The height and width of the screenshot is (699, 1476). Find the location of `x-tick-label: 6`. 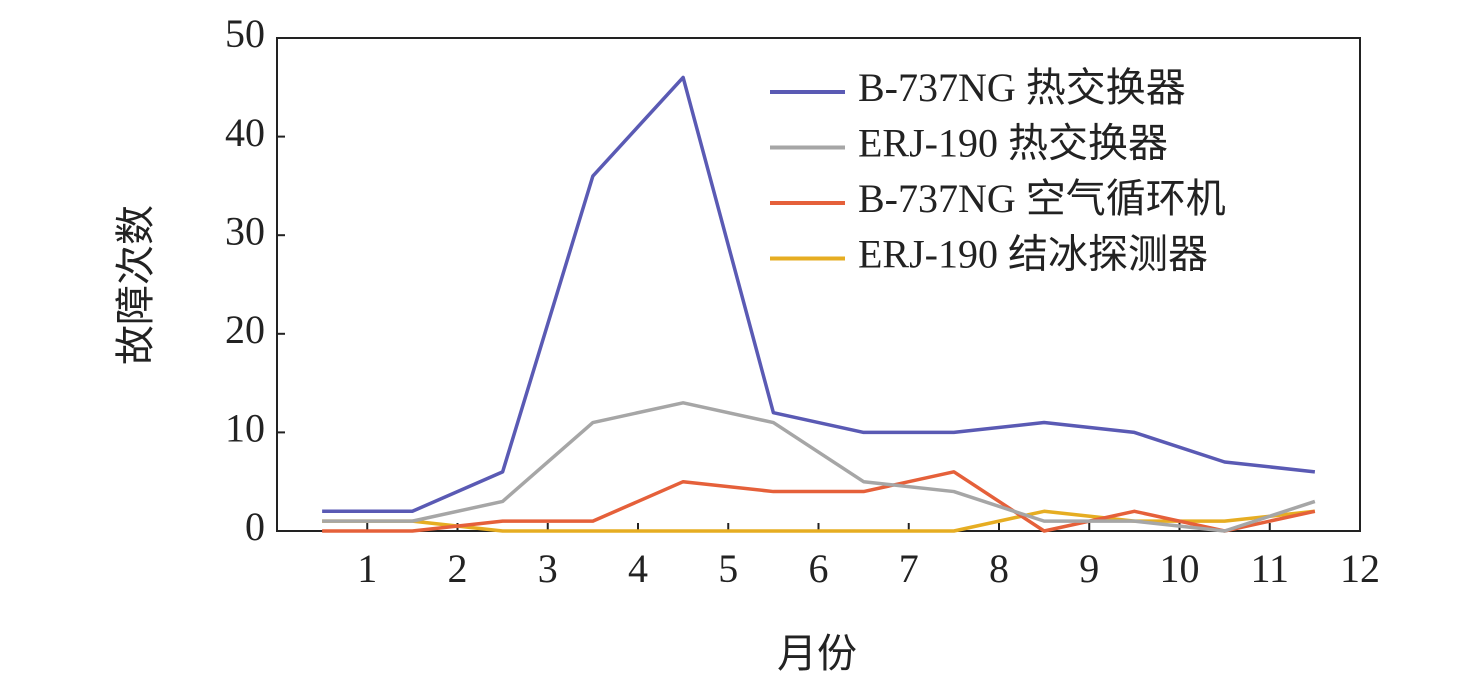

x-tick-label: 6 is located at coordinates (819, 568).